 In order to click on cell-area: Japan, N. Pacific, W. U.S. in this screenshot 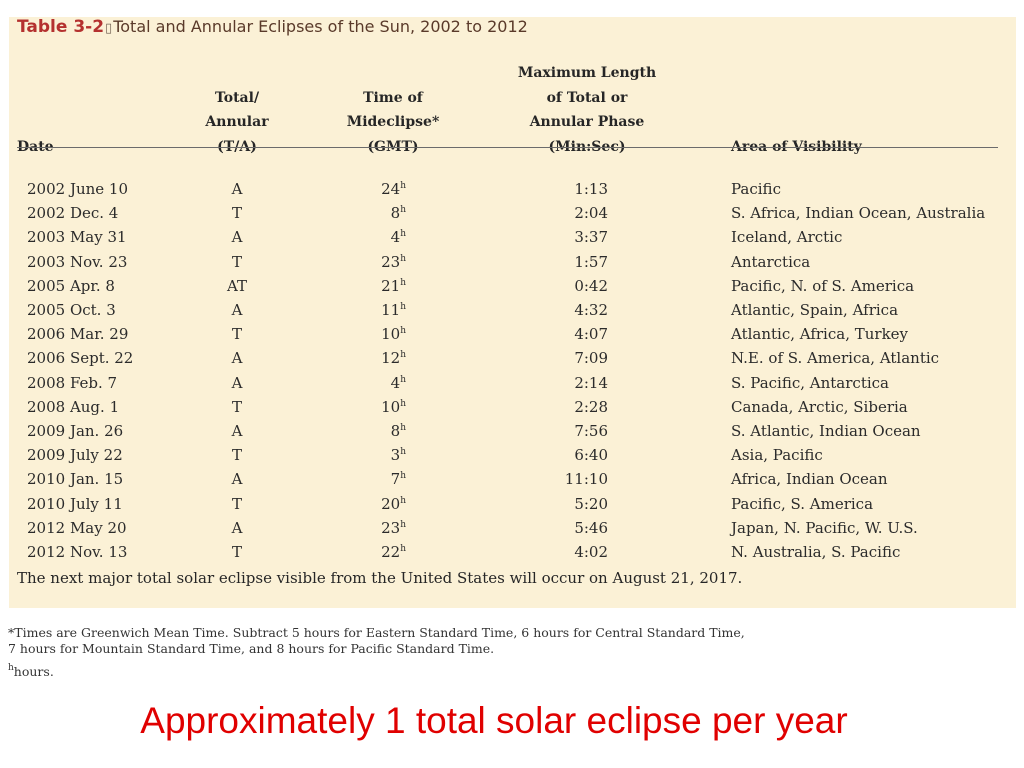, I will do `click(824, 527)`.